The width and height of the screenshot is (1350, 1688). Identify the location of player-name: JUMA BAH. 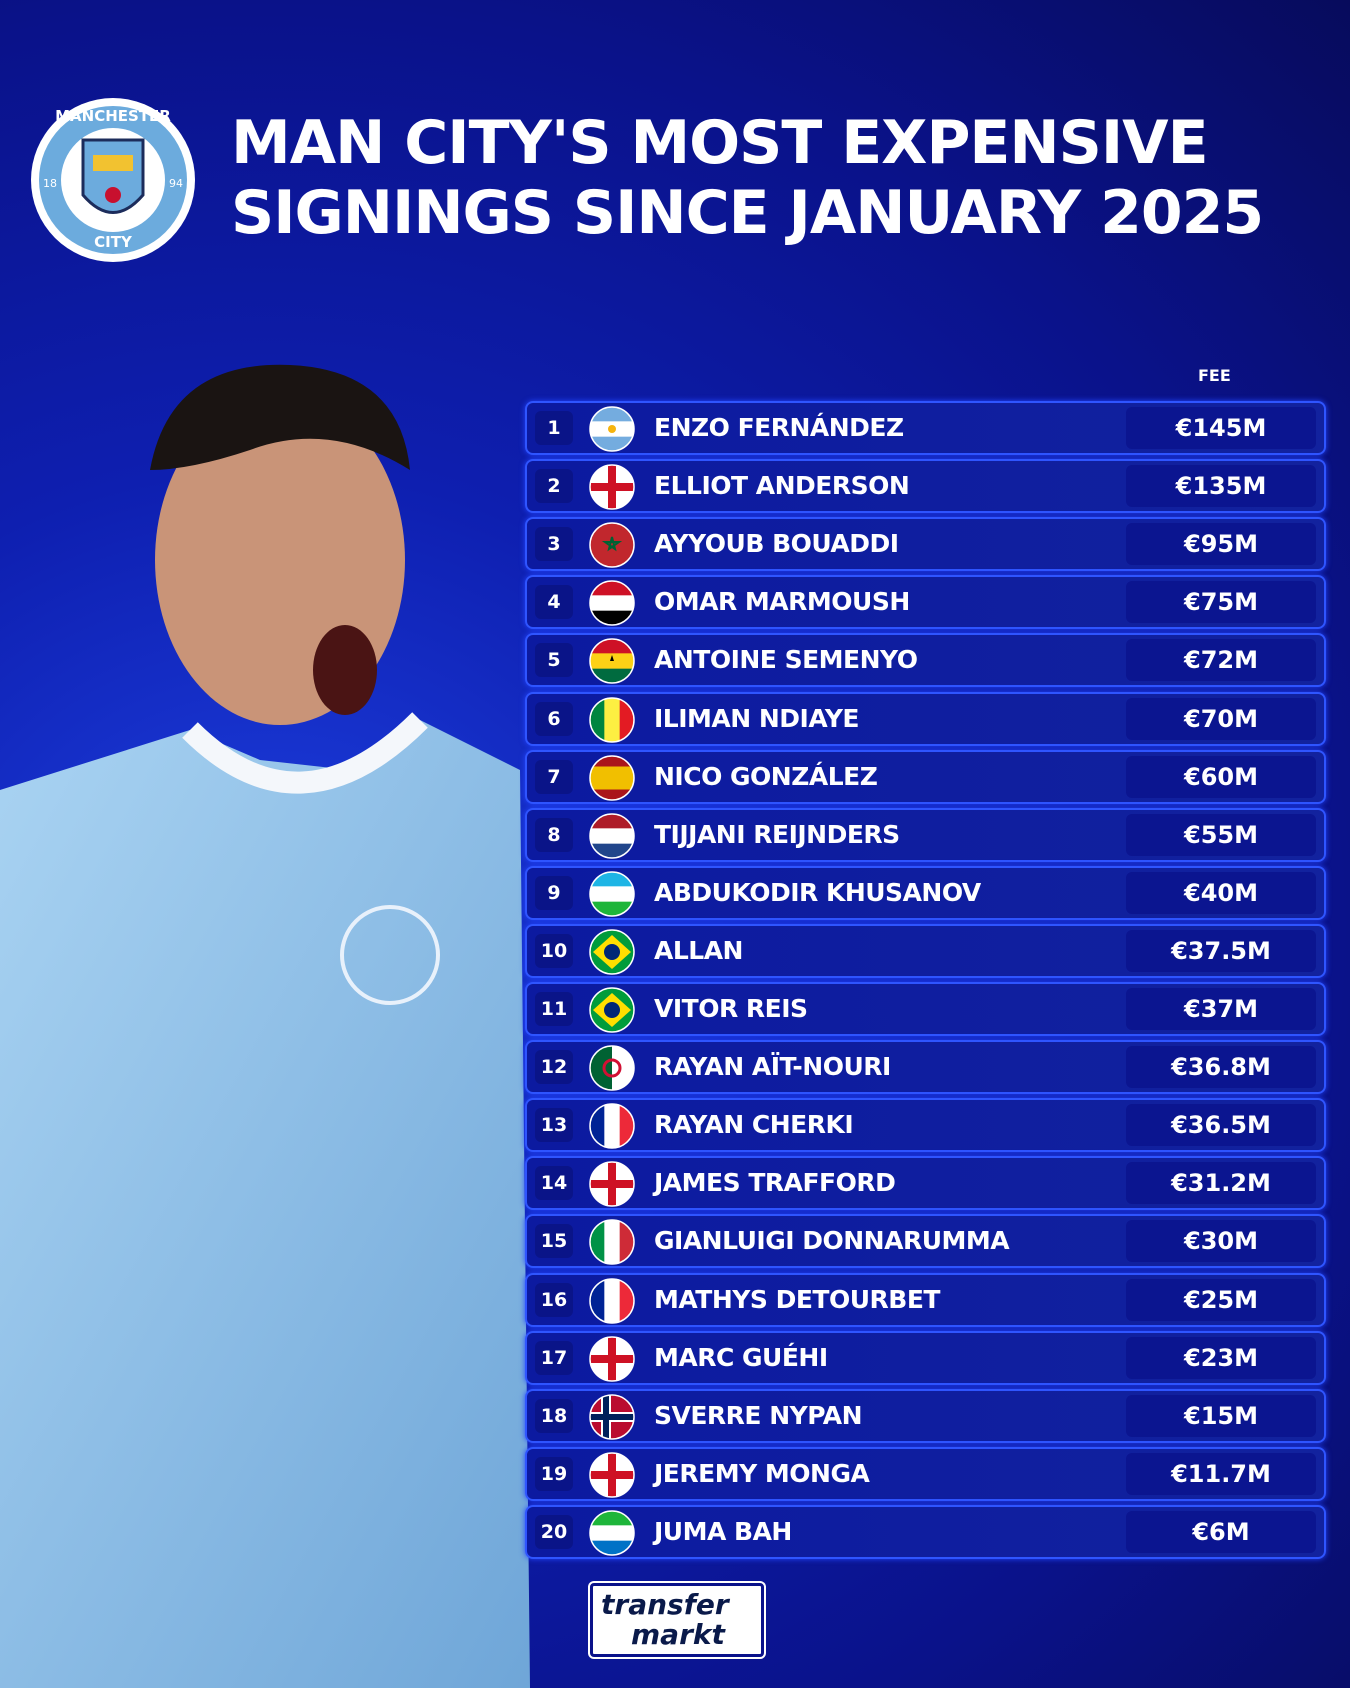
(723, 1531).